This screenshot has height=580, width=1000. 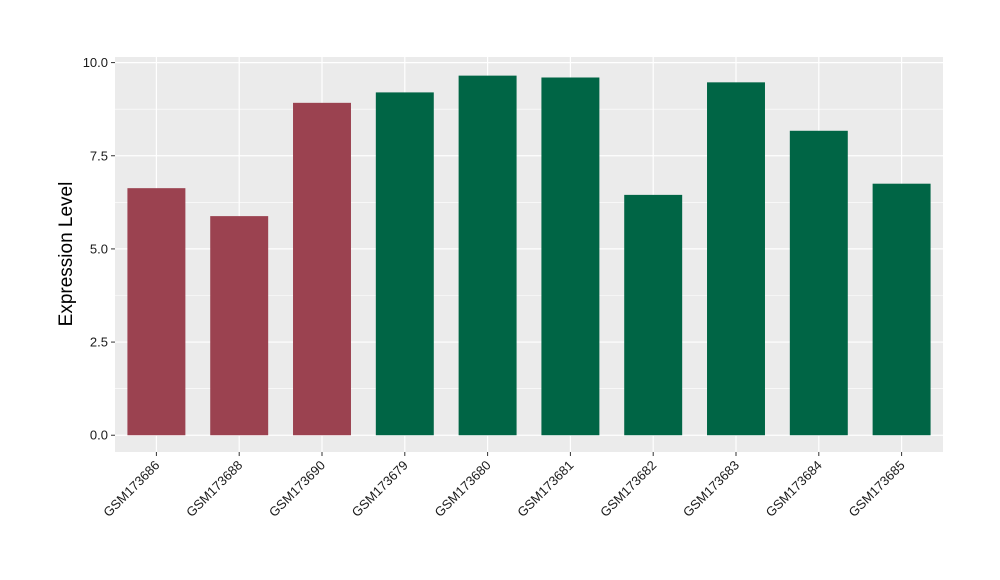 What do you see at coordinates (570, 256) in the screenshot?
I see `bar-GSM173681` at bounding box center [570, 256].